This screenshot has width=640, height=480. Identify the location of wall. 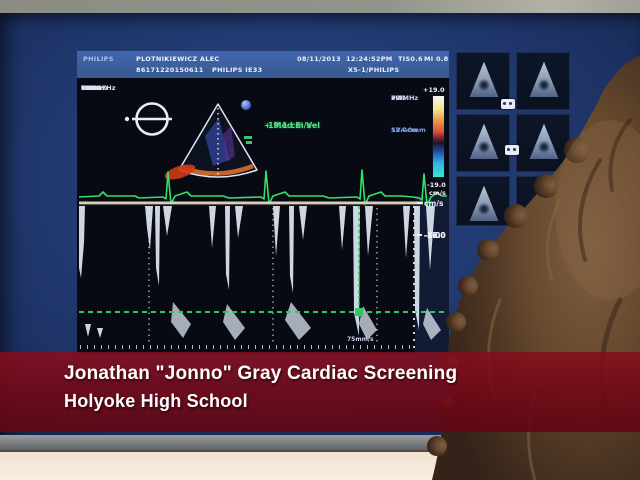
(320, 7).